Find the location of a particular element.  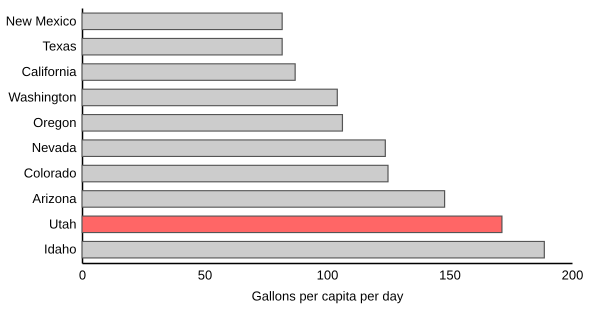

x-tick-label: 50 is located at coordinates (205, 275).